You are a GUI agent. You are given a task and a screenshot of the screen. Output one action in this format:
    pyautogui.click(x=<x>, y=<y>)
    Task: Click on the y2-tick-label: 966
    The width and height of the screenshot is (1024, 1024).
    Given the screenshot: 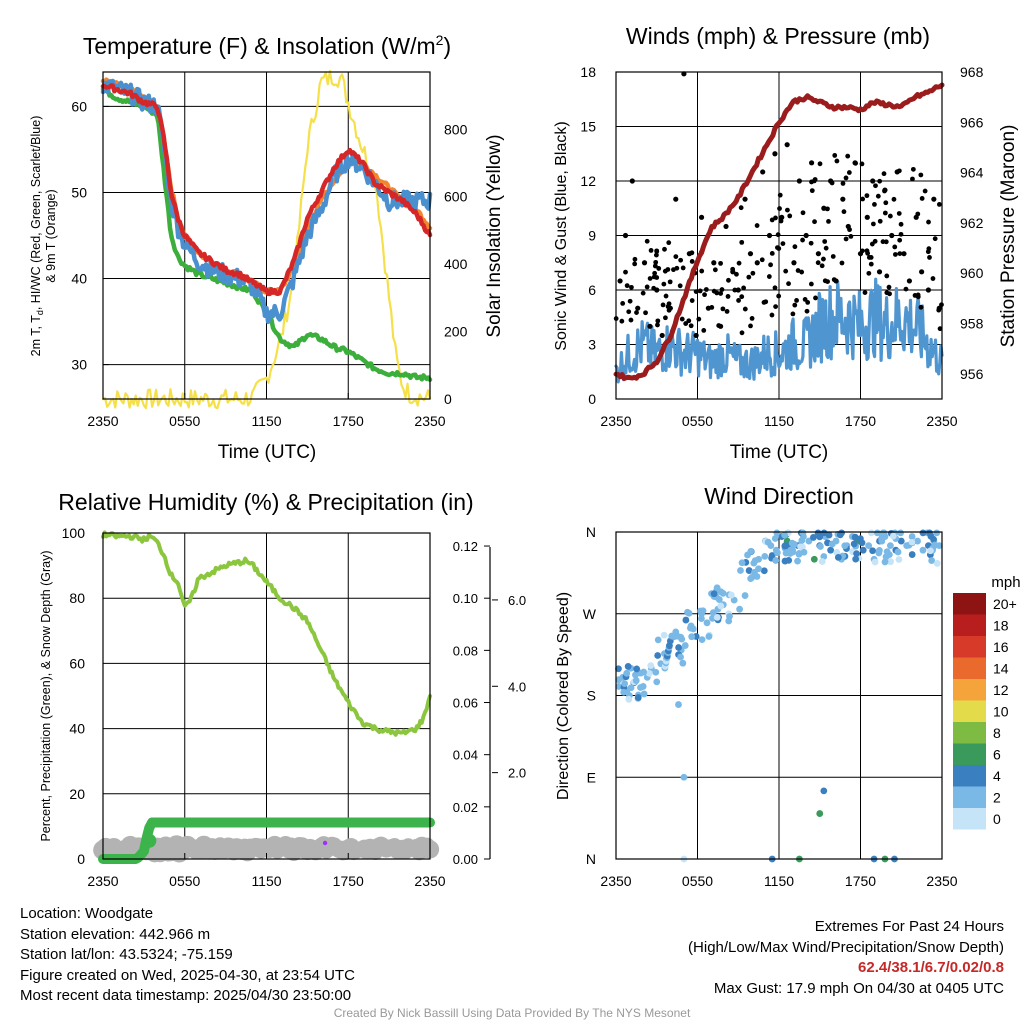 What is the action you would take?
    pyautogui.click(x=972, y=122)
    